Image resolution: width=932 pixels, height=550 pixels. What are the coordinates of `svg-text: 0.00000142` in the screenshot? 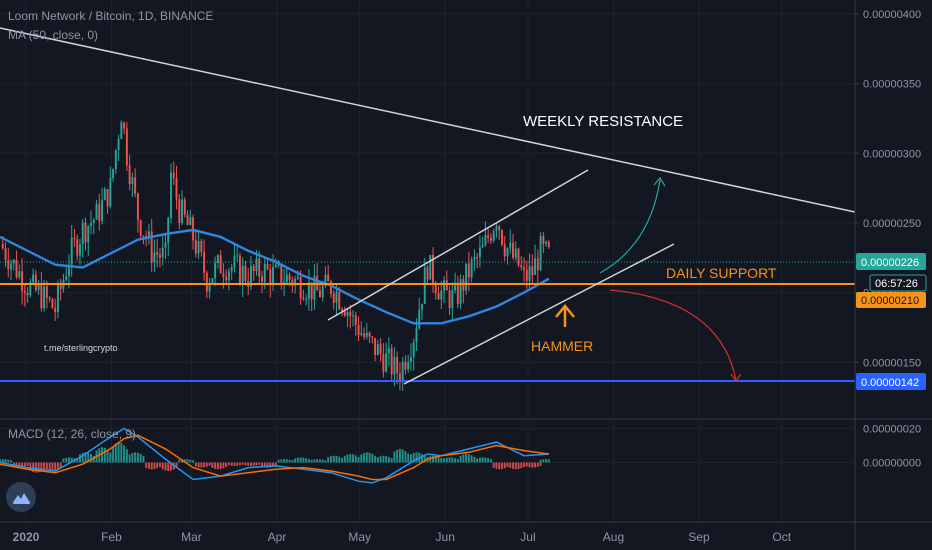 It's located at (890, 383).